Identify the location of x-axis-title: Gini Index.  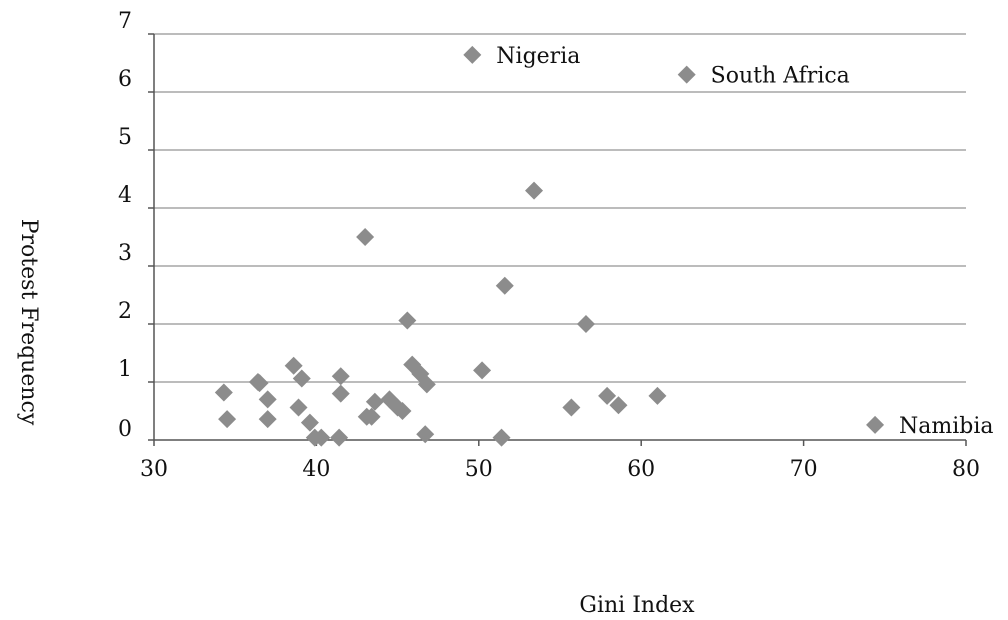
(637, 605).